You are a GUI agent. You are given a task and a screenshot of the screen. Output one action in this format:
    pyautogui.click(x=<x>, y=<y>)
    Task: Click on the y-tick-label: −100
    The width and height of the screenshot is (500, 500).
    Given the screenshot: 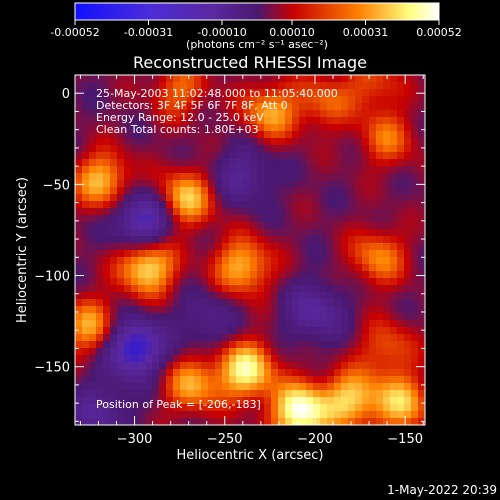 What is the action you would take?
    pyautogui.click(x=52, y=277)
    